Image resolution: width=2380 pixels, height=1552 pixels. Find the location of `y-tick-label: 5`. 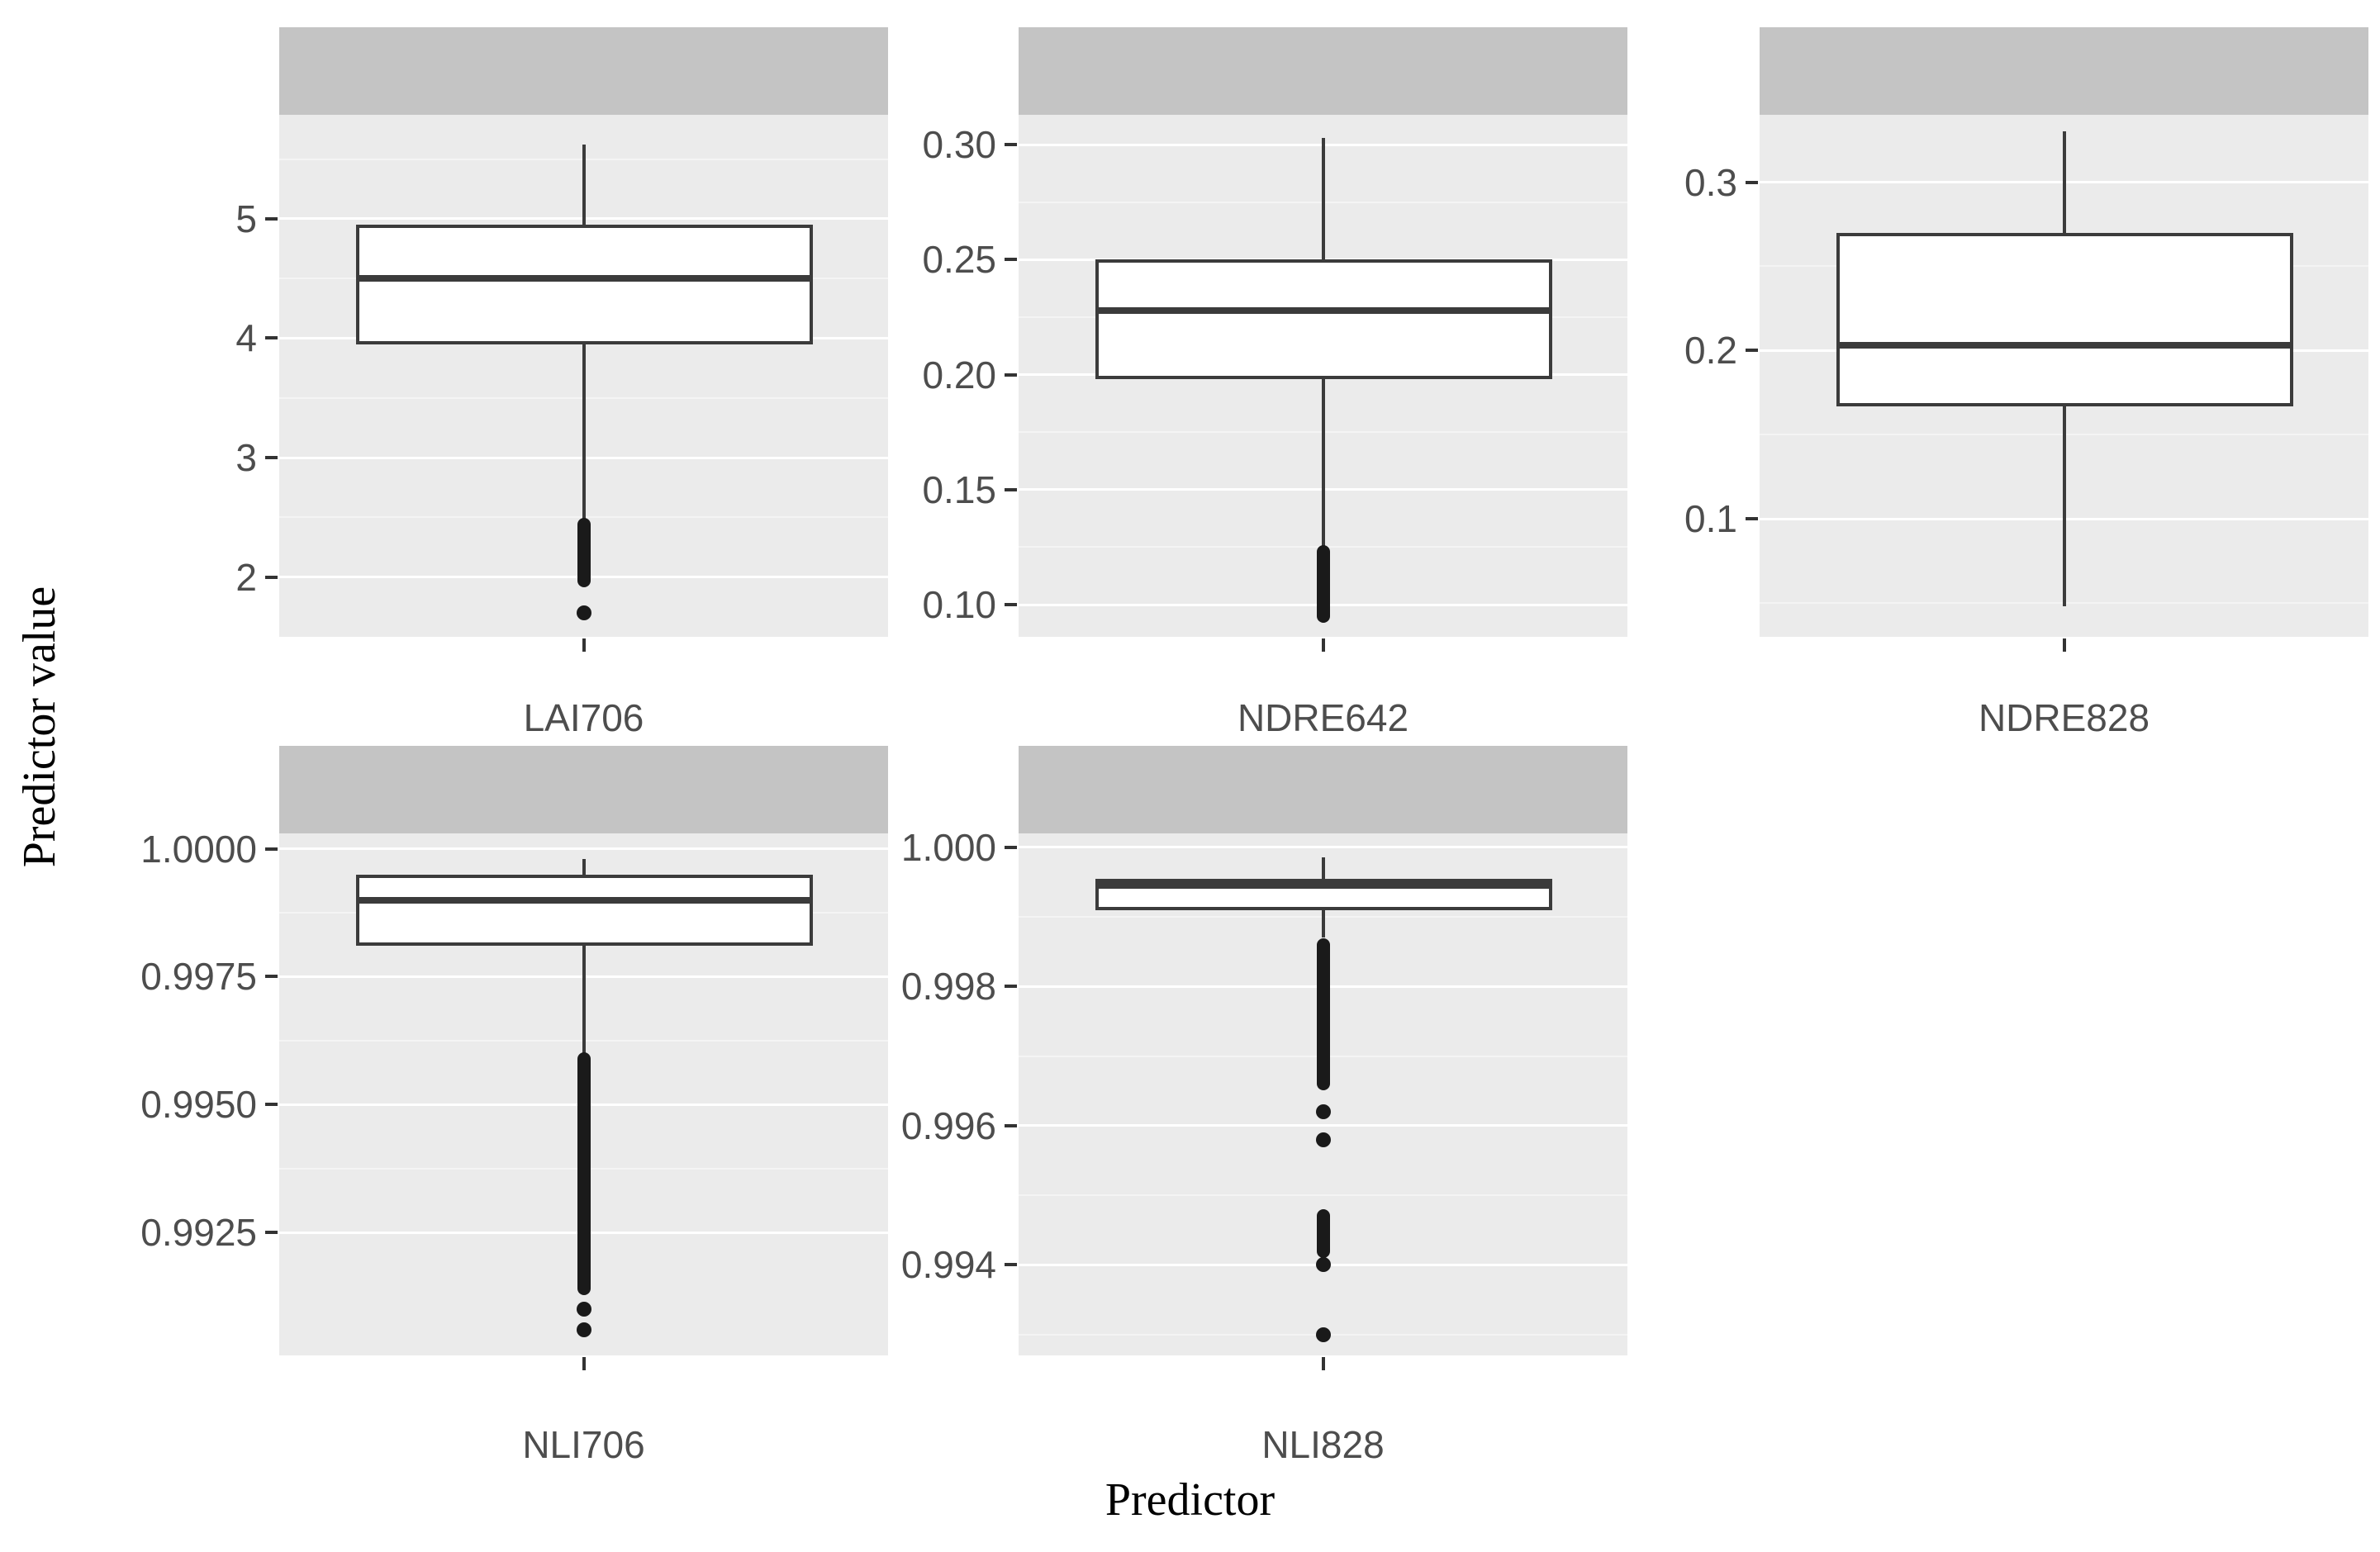

y-tick-label: 5 is located at coordinates (246, 218).